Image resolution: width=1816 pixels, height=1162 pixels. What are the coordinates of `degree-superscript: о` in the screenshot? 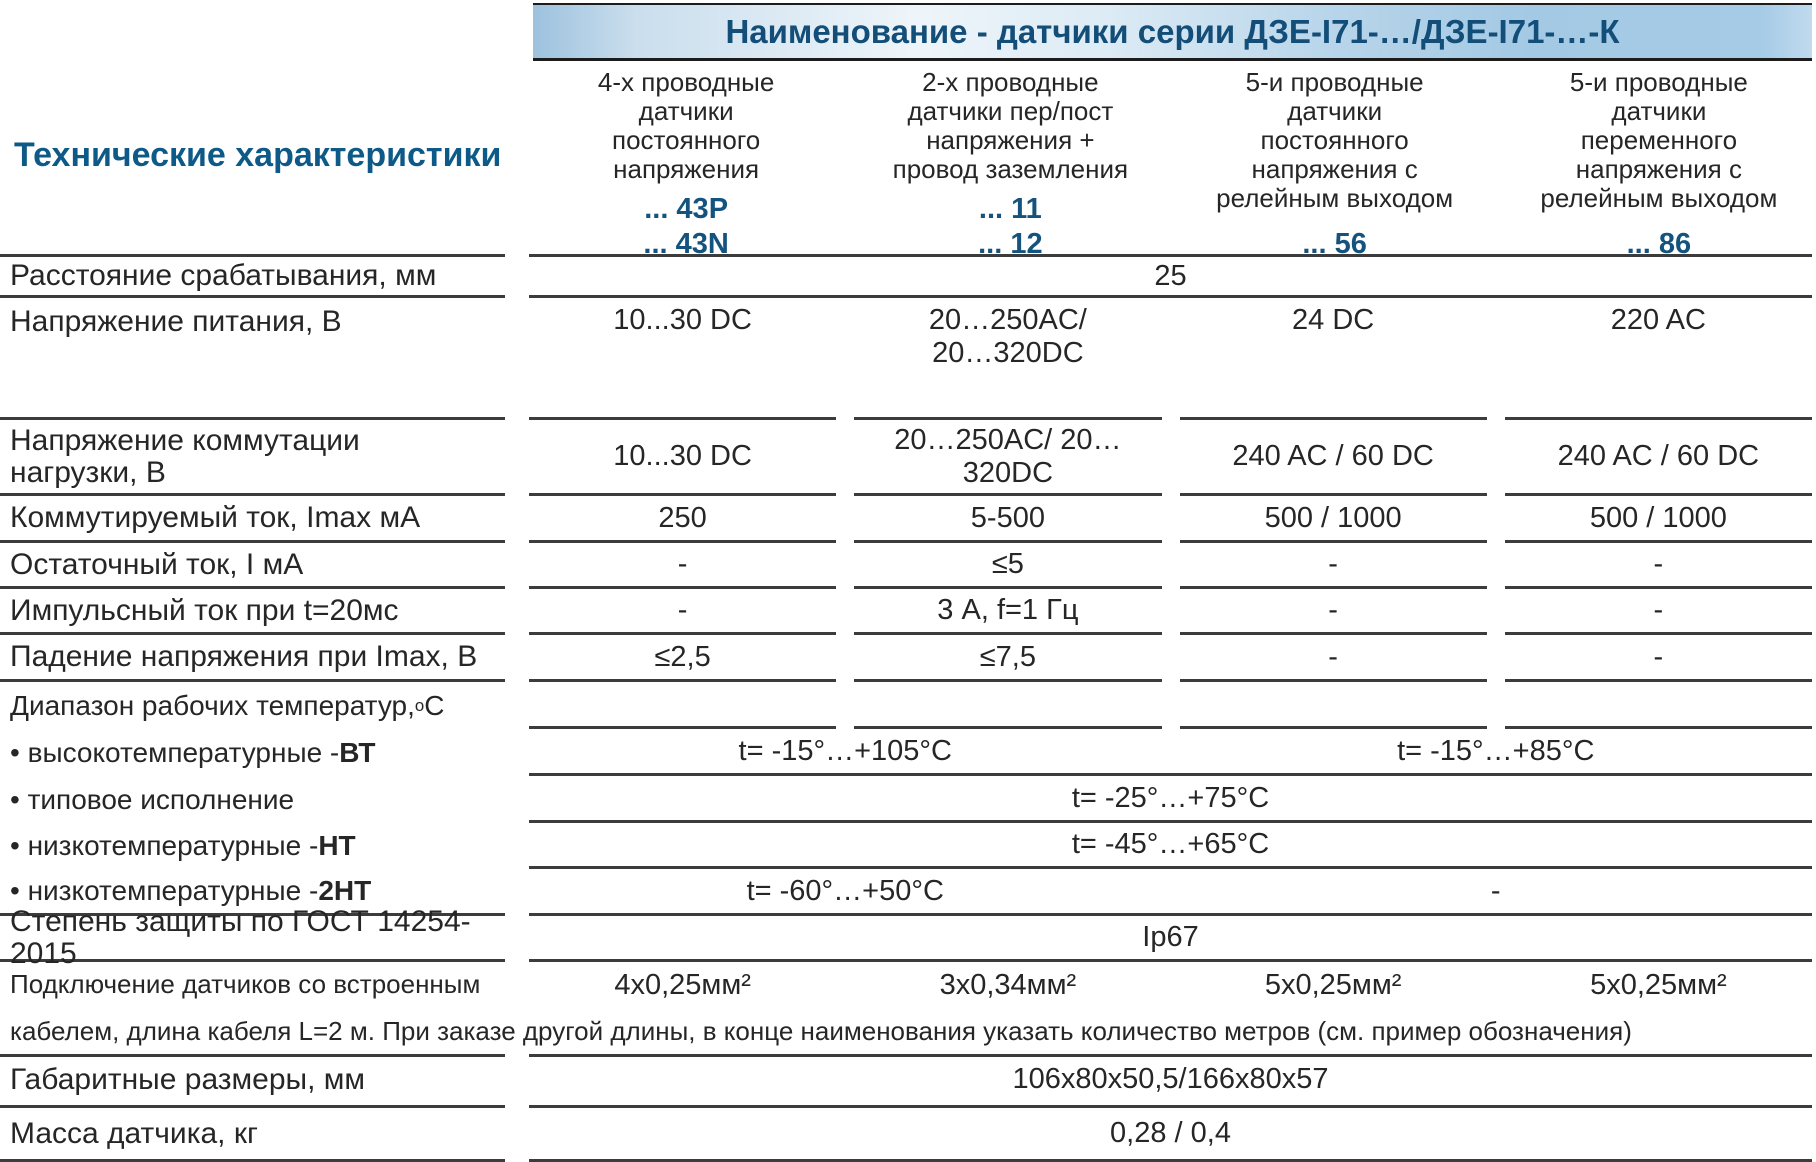 It's located at (419, 705).